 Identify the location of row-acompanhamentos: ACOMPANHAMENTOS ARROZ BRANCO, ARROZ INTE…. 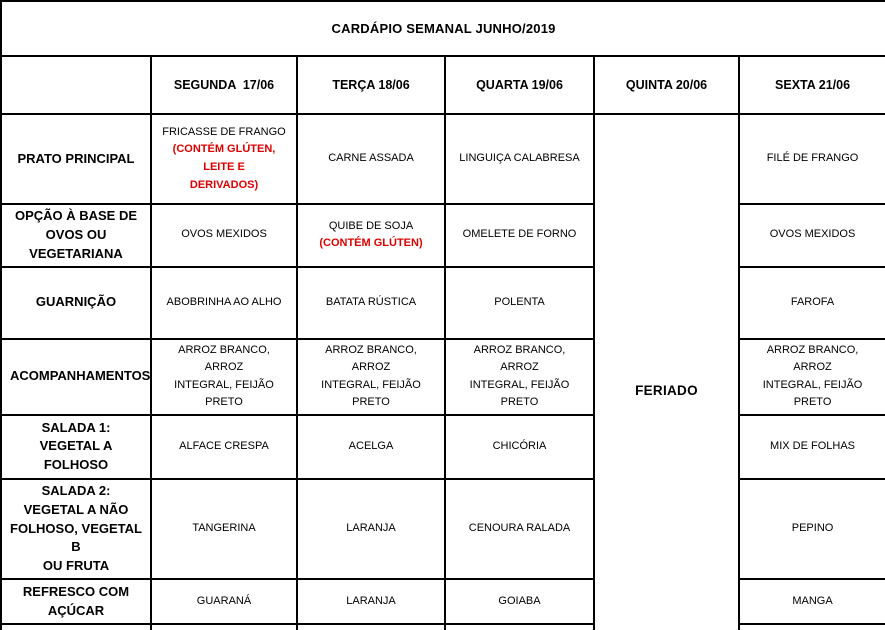
(442, 376).